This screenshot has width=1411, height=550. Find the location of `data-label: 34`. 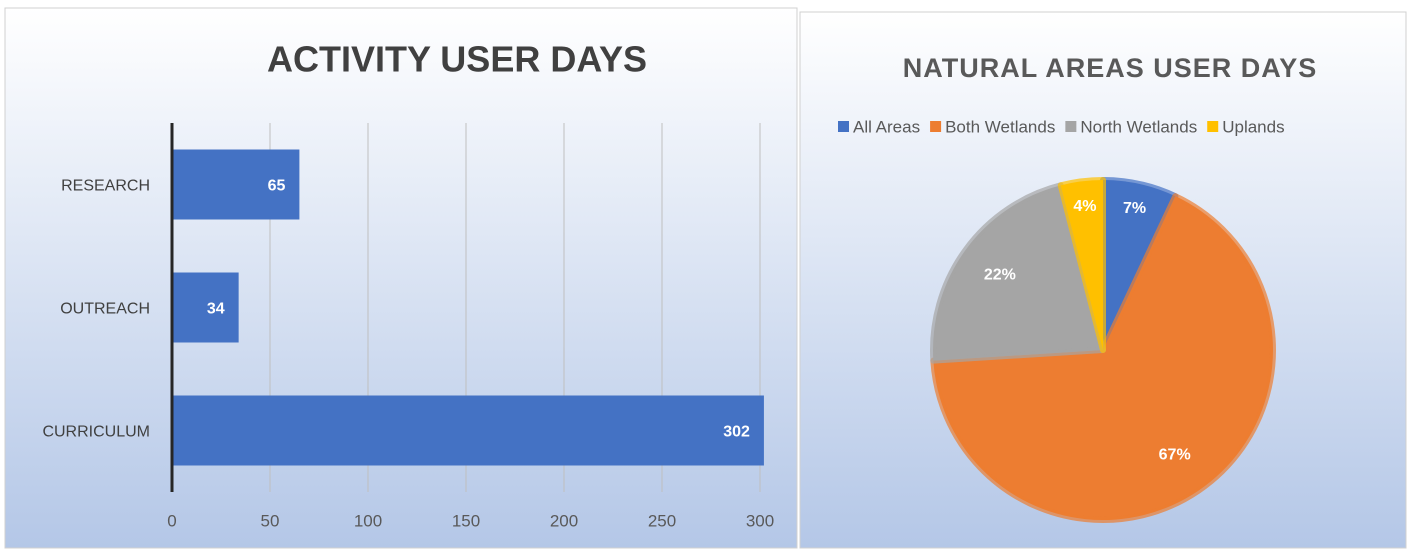

data-label: 34 is located at coordinates (216, 309).